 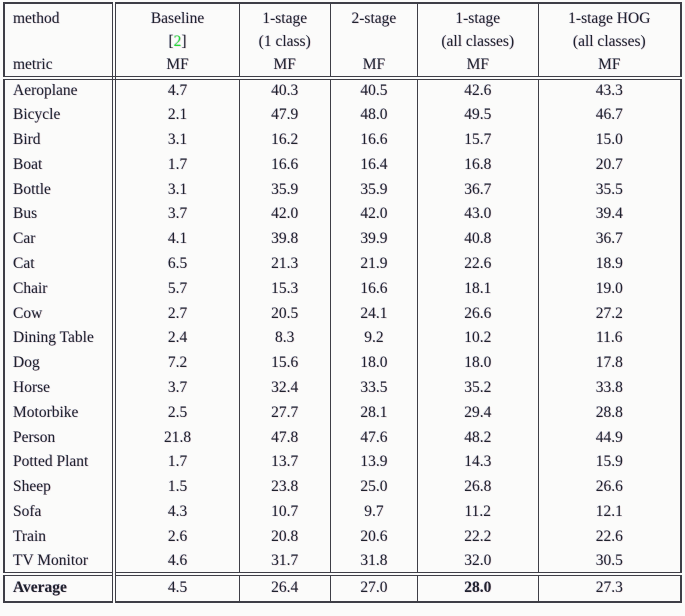 I want to click on value-cell: 33.8, so click(x=609, y=388).